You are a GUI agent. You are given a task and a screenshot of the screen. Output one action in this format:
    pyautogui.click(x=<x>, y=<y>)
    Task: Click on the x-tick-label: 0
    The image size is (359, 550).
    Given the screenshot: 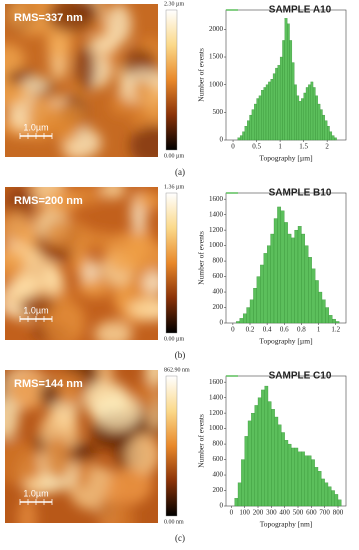 What is the action you would take?
    pyautogui.click(x=233, y=147)
    